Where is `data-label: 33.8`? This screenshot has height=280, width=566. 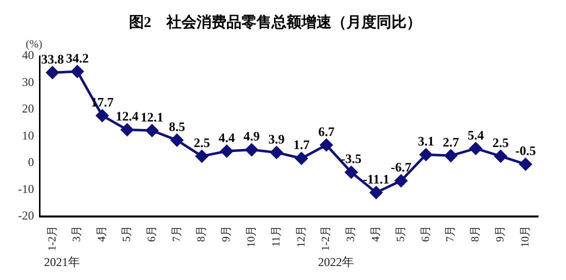
data-label: 33.8 is located at coordinates (52, 58).